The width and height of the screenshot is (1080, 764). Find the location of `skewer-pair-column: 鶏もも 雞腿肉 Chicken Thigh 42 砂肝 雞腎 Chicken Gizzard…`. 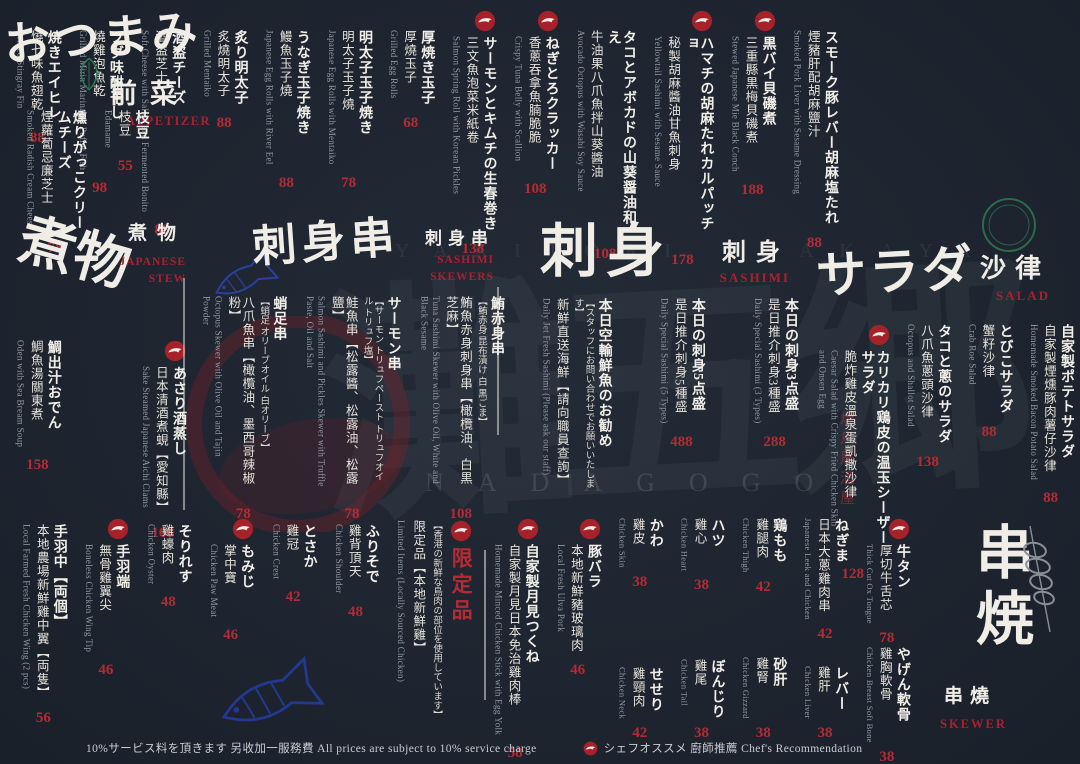

skewer-pair-column: 鶏もも 雞腿肉 Chicken Thigh 42 砂肝 雞腎 Chicken Gizzard… is located at coordinates (763, 630).